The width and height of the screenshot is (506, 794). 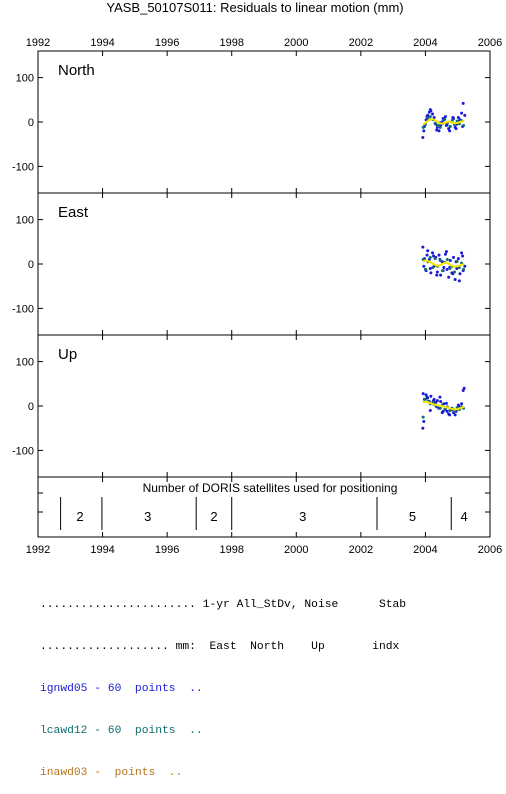 I want to click on x-tick-label-bottom: 1998, so click(x=231, y=550).